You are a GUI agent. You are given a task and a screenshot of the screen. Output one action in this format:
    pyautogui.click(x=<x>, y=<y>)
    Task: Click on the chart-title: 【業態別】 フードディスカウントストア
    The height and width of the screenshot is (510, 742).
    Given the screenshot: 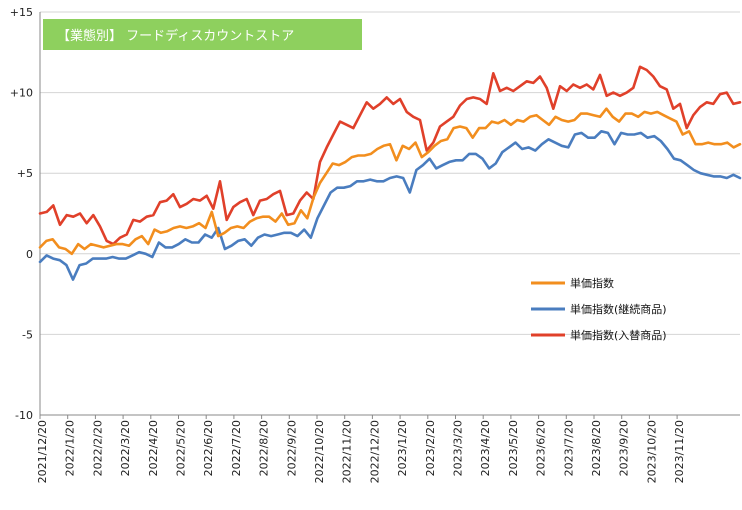 What is the action you would take?
    pyautogui.click(x=175, y=36)
    